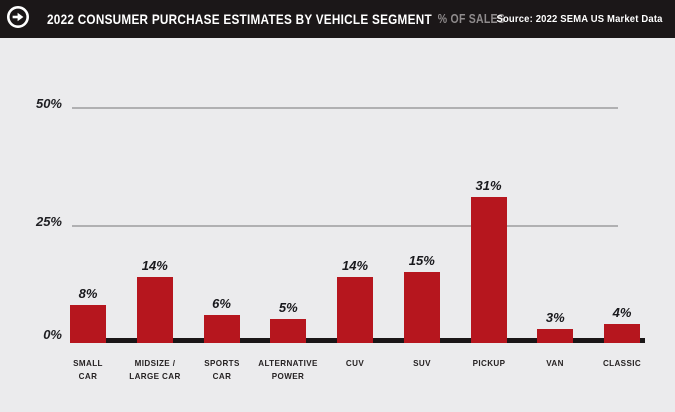 This screenshot has width=675, height=412. Describe the element at coordinates (555, 363) in the screenshot. I see `x-axis-category-label: VAN` at that location.